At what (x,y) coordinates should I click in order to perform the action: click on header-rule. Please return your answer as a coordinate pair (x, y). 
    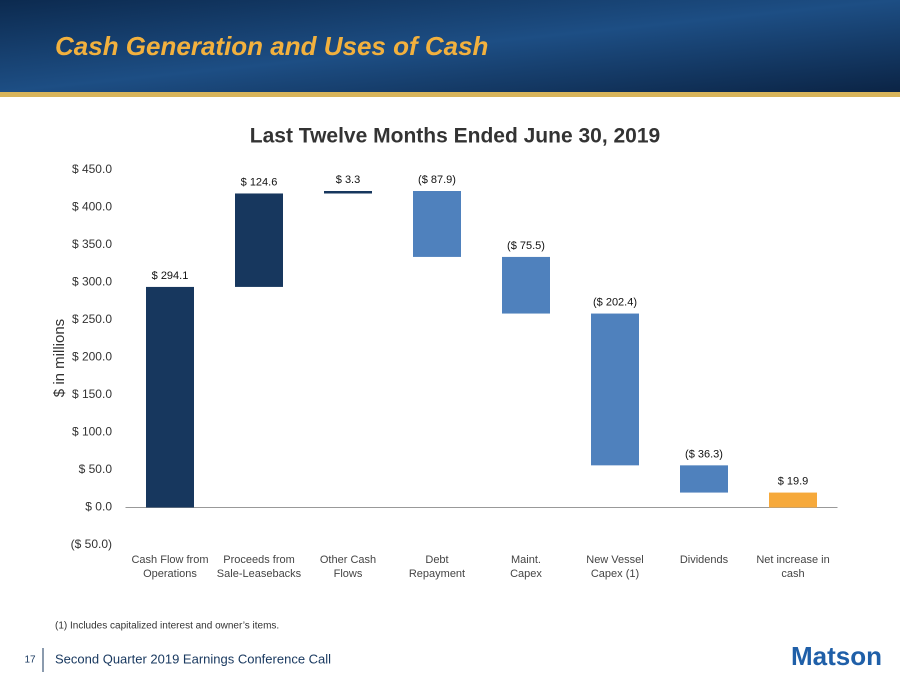
    Looking at the image, I should click on (450, 94).